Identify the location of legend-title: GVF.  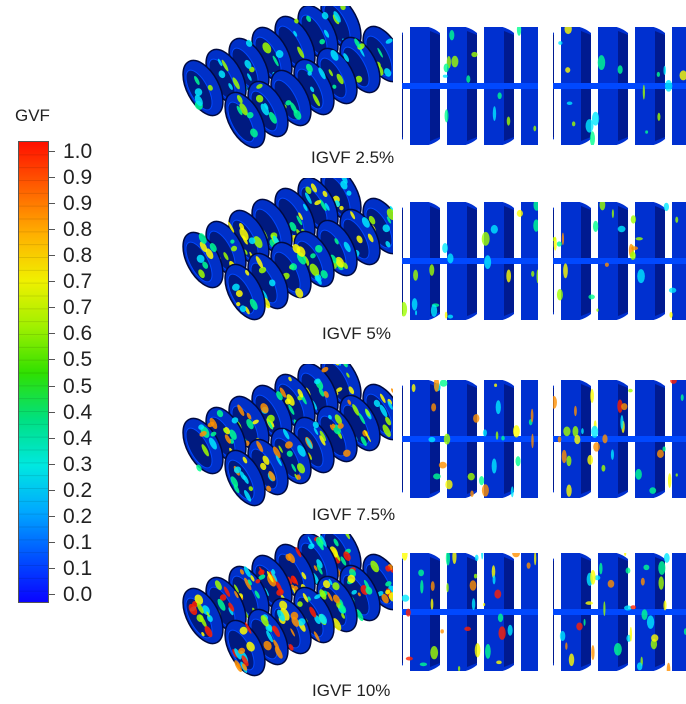
(32, 115).